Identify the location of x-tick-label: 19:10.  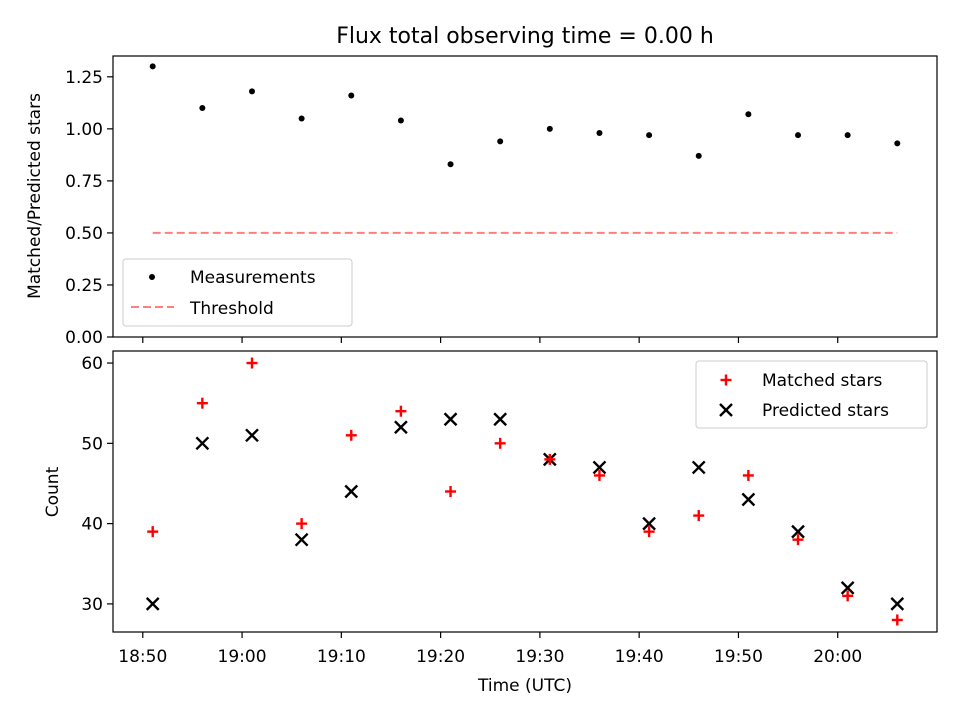
(341, 657).